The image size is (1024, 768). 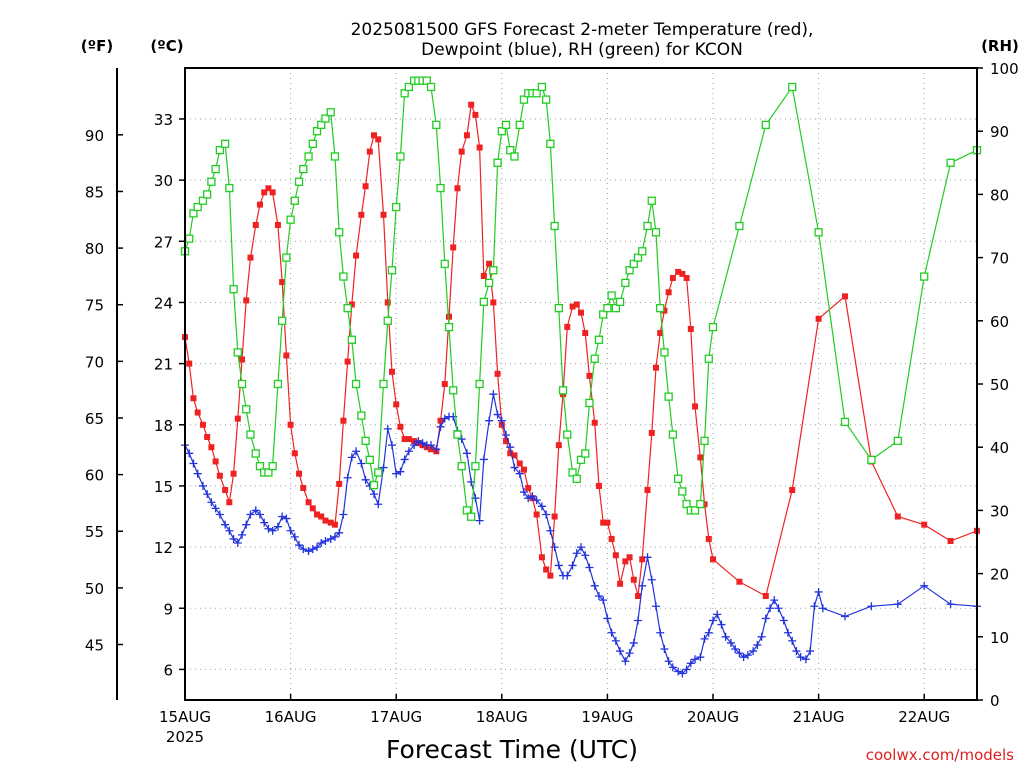 I want to click on celsius-tick-label: 30, so click(x=163, y=181).